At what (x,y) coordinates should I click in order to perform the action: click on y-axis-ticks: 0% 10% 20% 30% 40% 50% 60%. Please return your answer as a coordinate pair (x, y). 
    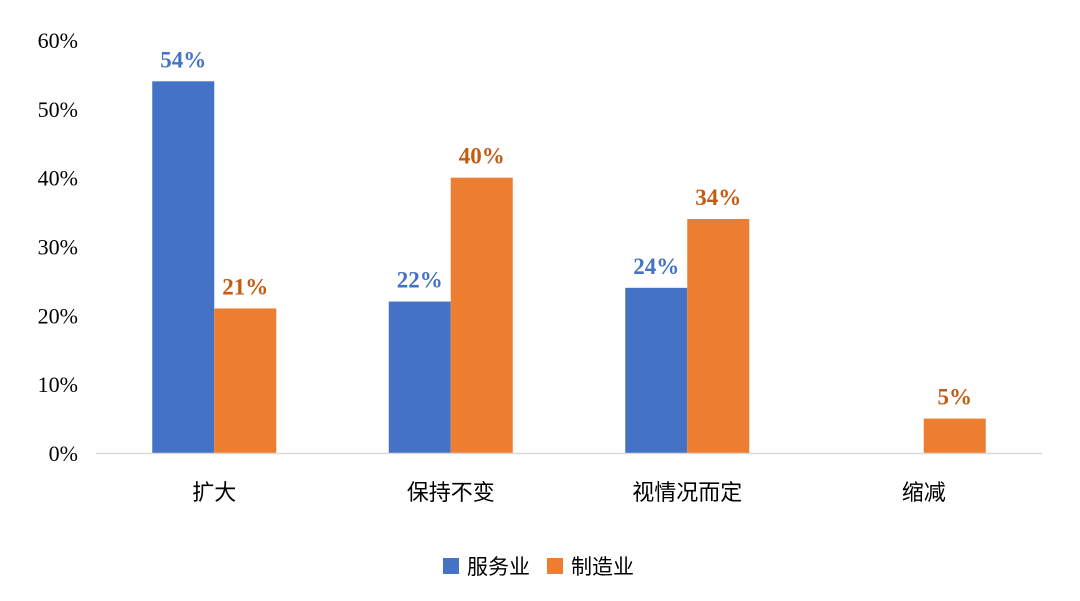
    Looking at the image, I should click on (58, 247).